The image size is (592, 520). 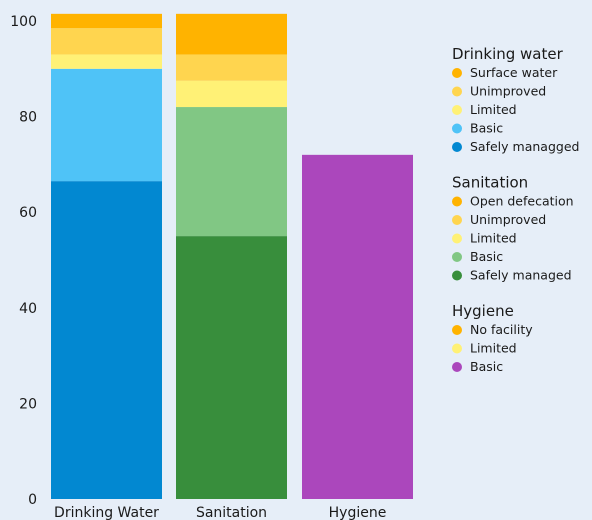 I want to click on bar-sanitation-open-defecation, so click(x=231, y=34).